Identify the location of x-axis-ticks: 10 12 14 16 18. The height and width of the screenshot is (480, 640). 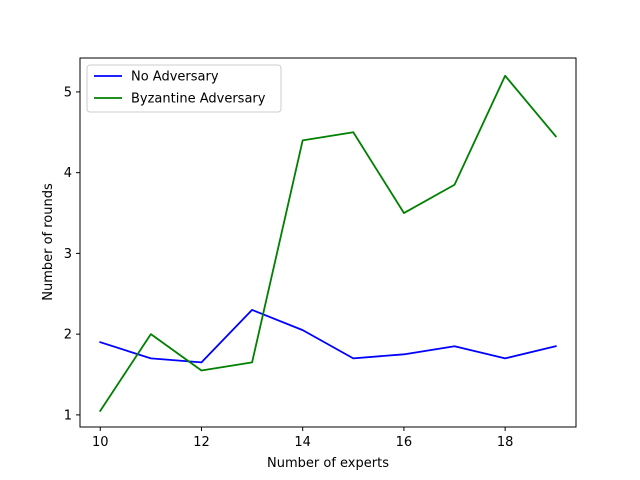
(302, 438).